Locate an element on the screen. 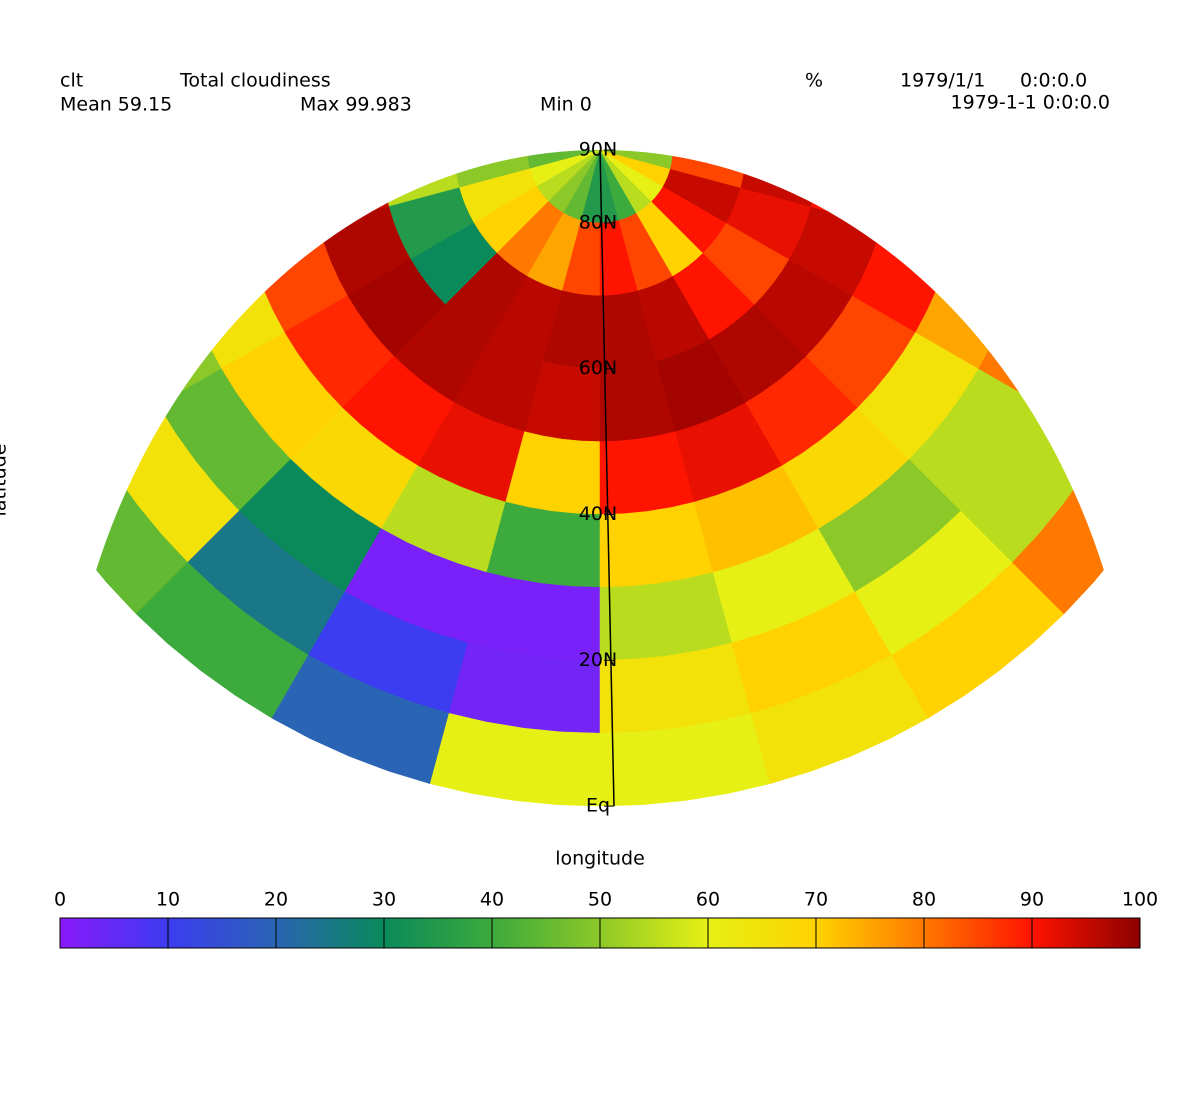 The image size is (1200, 1095). colorbar-tick-label: 100 is located at coordinates (1140, 900).